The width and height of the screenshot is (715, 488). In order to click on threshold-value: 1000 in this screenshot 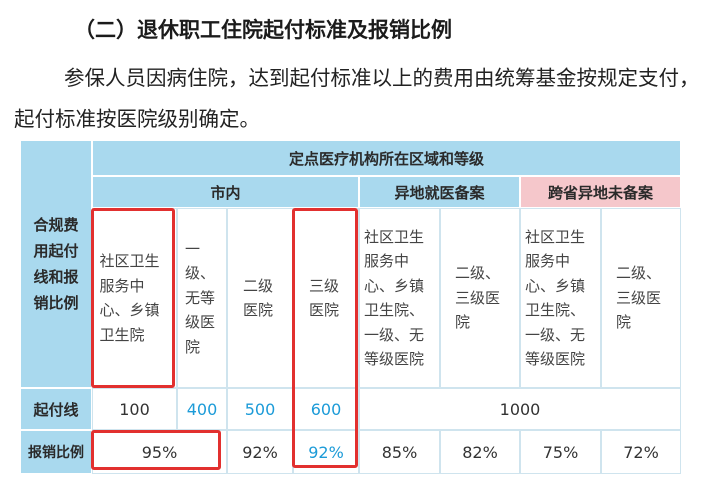, I will do `click(520, 409)`.